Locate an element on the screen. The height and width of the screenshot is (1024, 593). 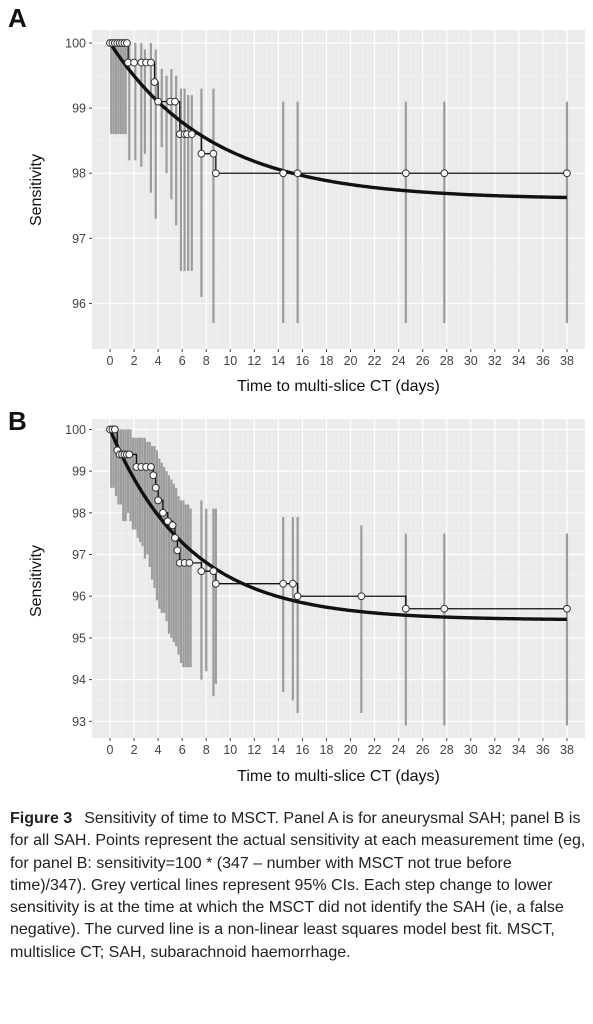
y-tick-label: 100 is located at coordinates (75, 430).